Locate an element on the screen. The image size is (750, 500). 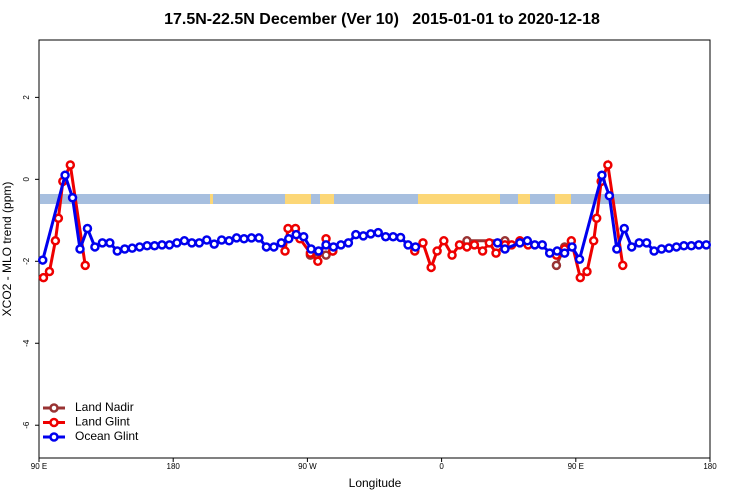
y-tick-label: -2 is located at coordinates (26, 261).